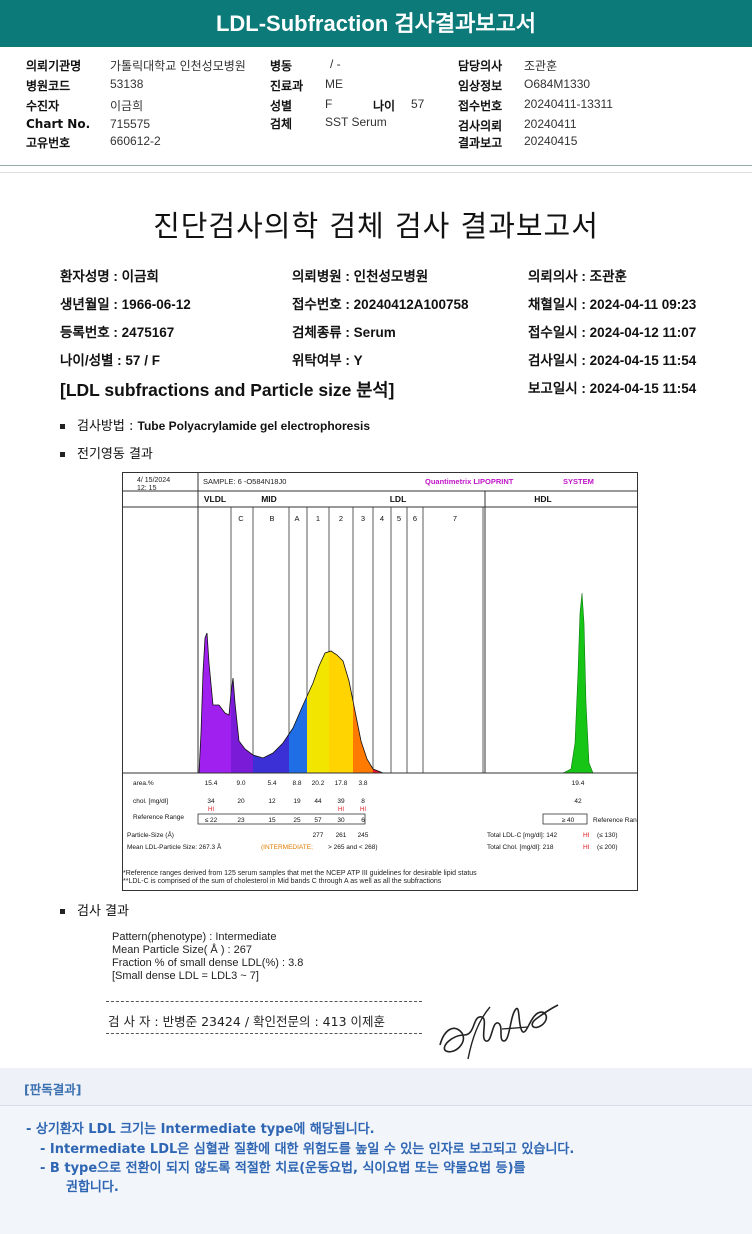 Image resolution: width=752 pixels, height=1234 pixels. I want to click on hdr-label: 진료과, so click(287, 86).